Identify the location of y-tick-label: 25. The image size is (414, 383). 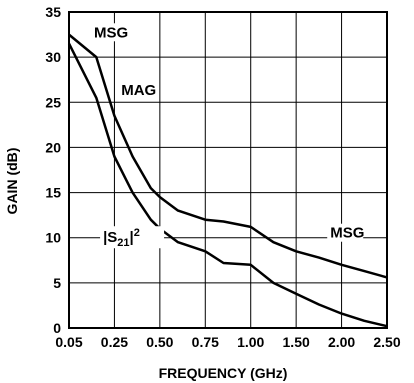
(53, 102).